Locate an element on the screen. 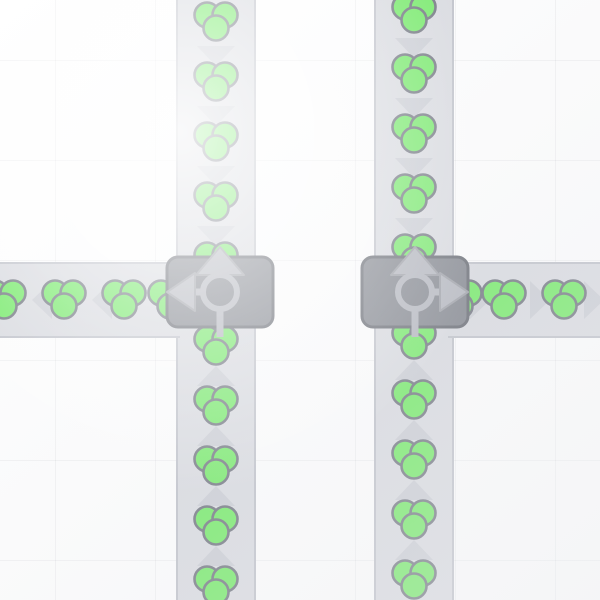 The height and width of the screenshot is (600, 600). splitter-left is located at coordinates (220, 292).